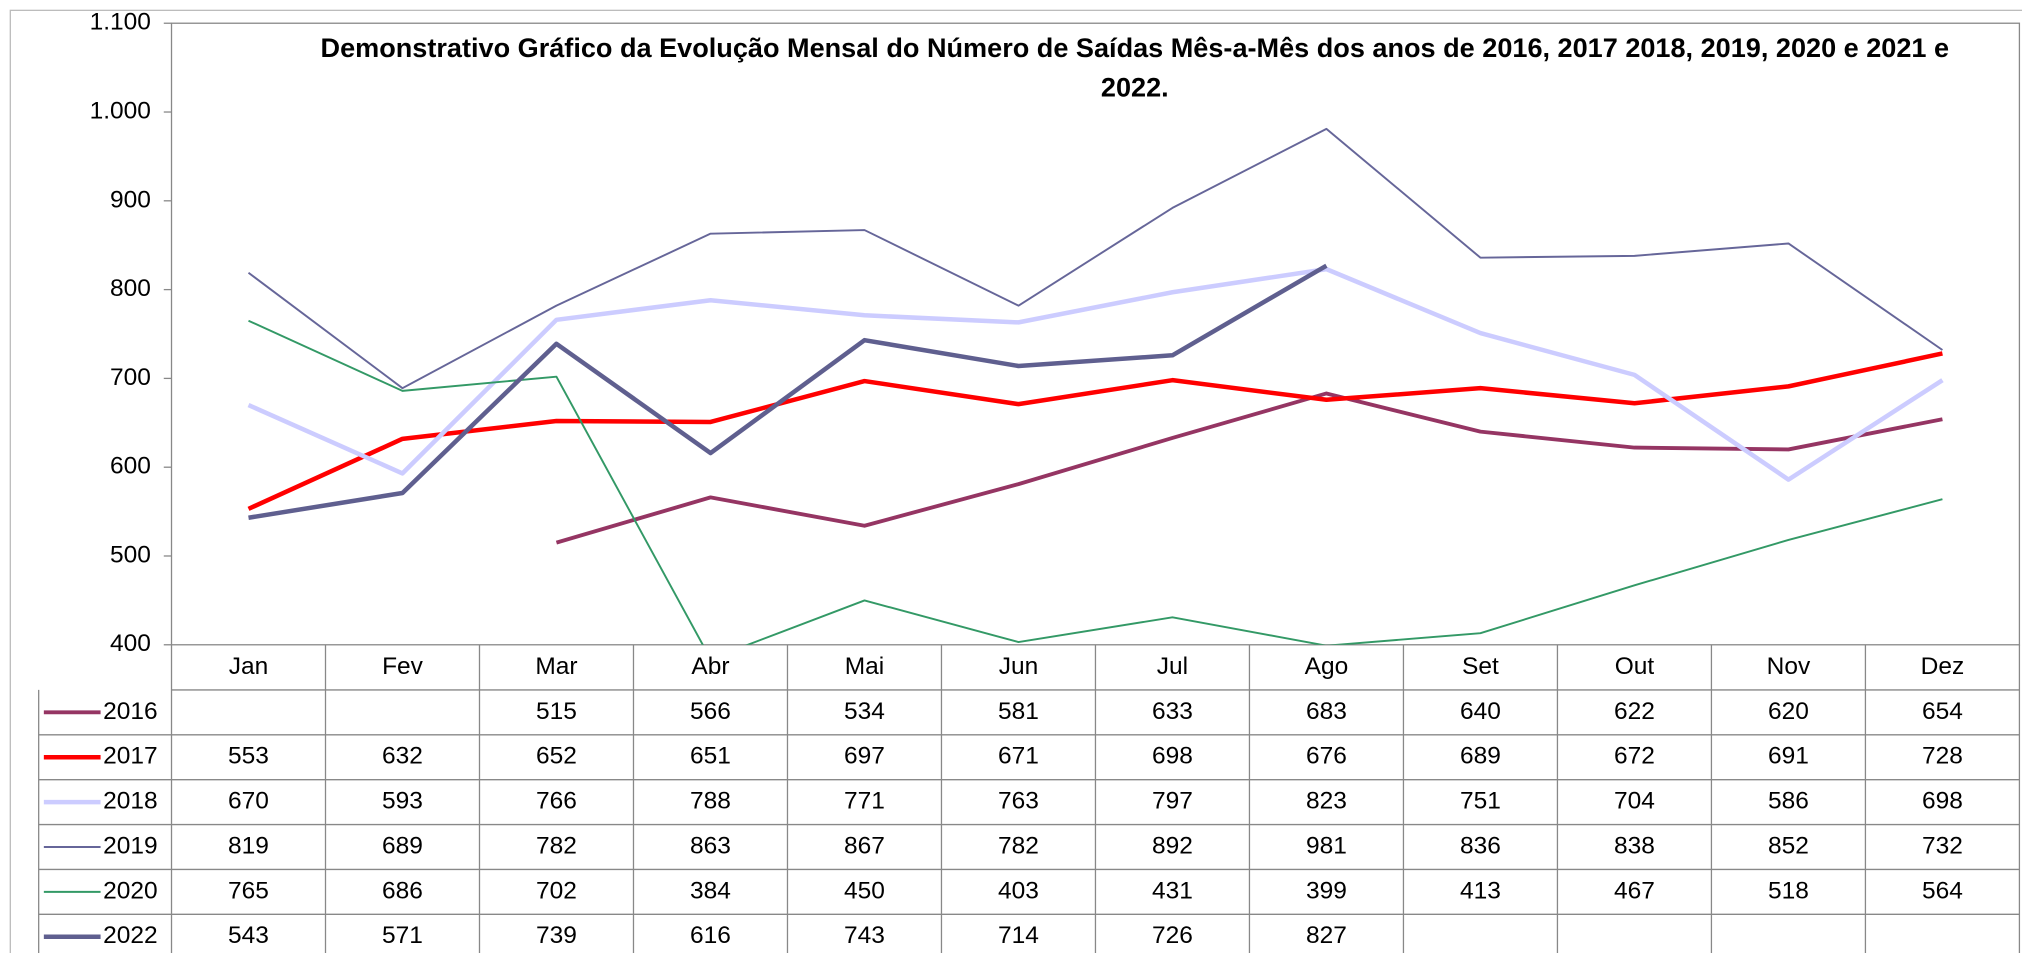 The width and height of the screenshot is (2022, 953). I want to click on table-value: 413, so click(1480, 890).